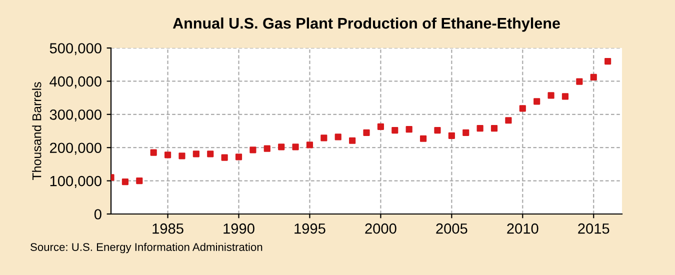 The height and width of the screenshot is (275, 675). Describe the element at coordinates (168, 228) in the screenshot. I see `x-tick-label: 1985` at that location.